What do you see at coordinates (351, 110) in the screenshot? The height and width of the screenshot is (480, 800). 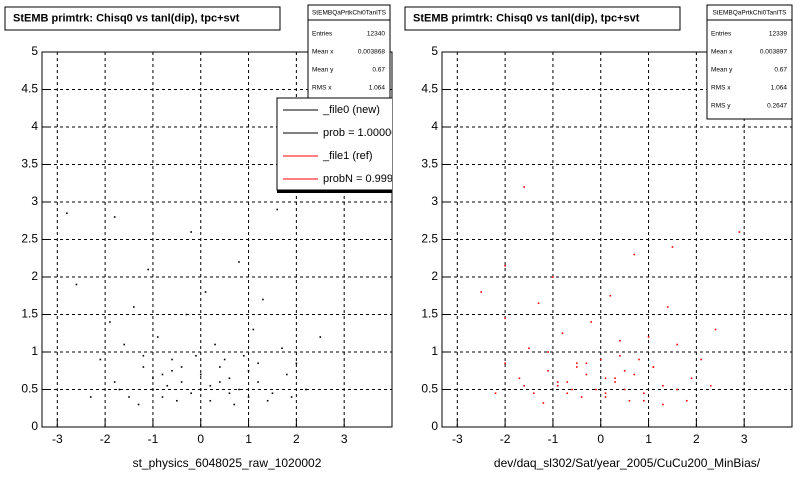 I see `legend-label: _file0 (new)` at bounding box center [351, 110].